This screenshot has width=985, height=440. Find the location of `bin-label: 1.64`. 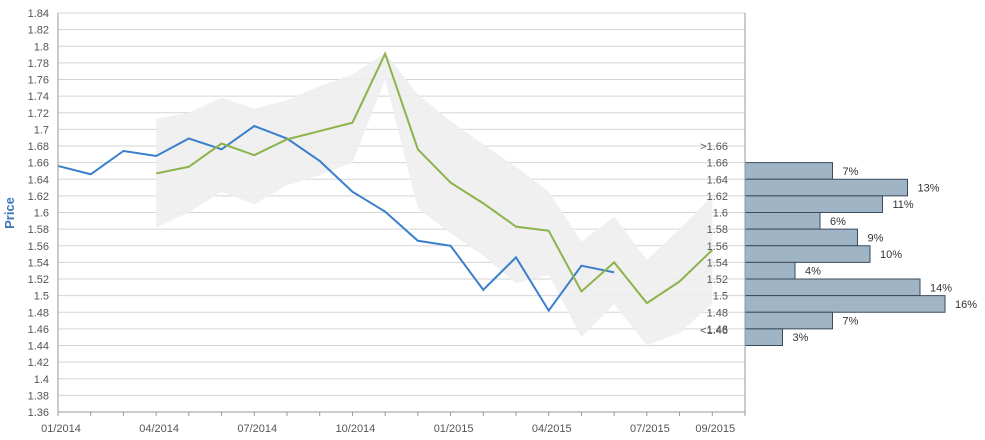

bin-label: 1.64 is located at coordinates (717, 180).